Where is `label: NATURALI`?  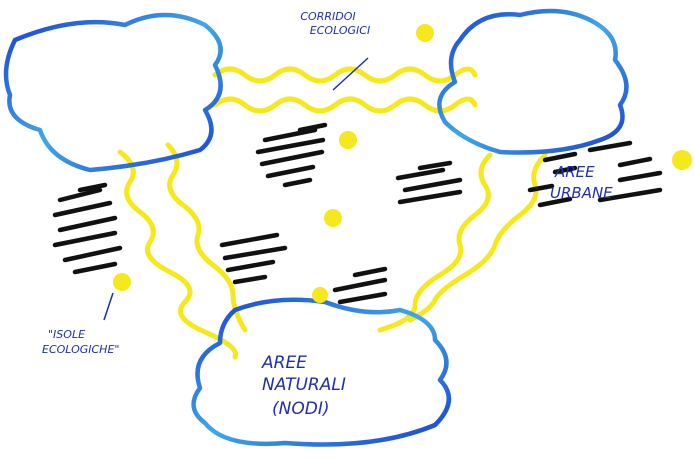
label: NATURALI is located at coordinates (304, 385).